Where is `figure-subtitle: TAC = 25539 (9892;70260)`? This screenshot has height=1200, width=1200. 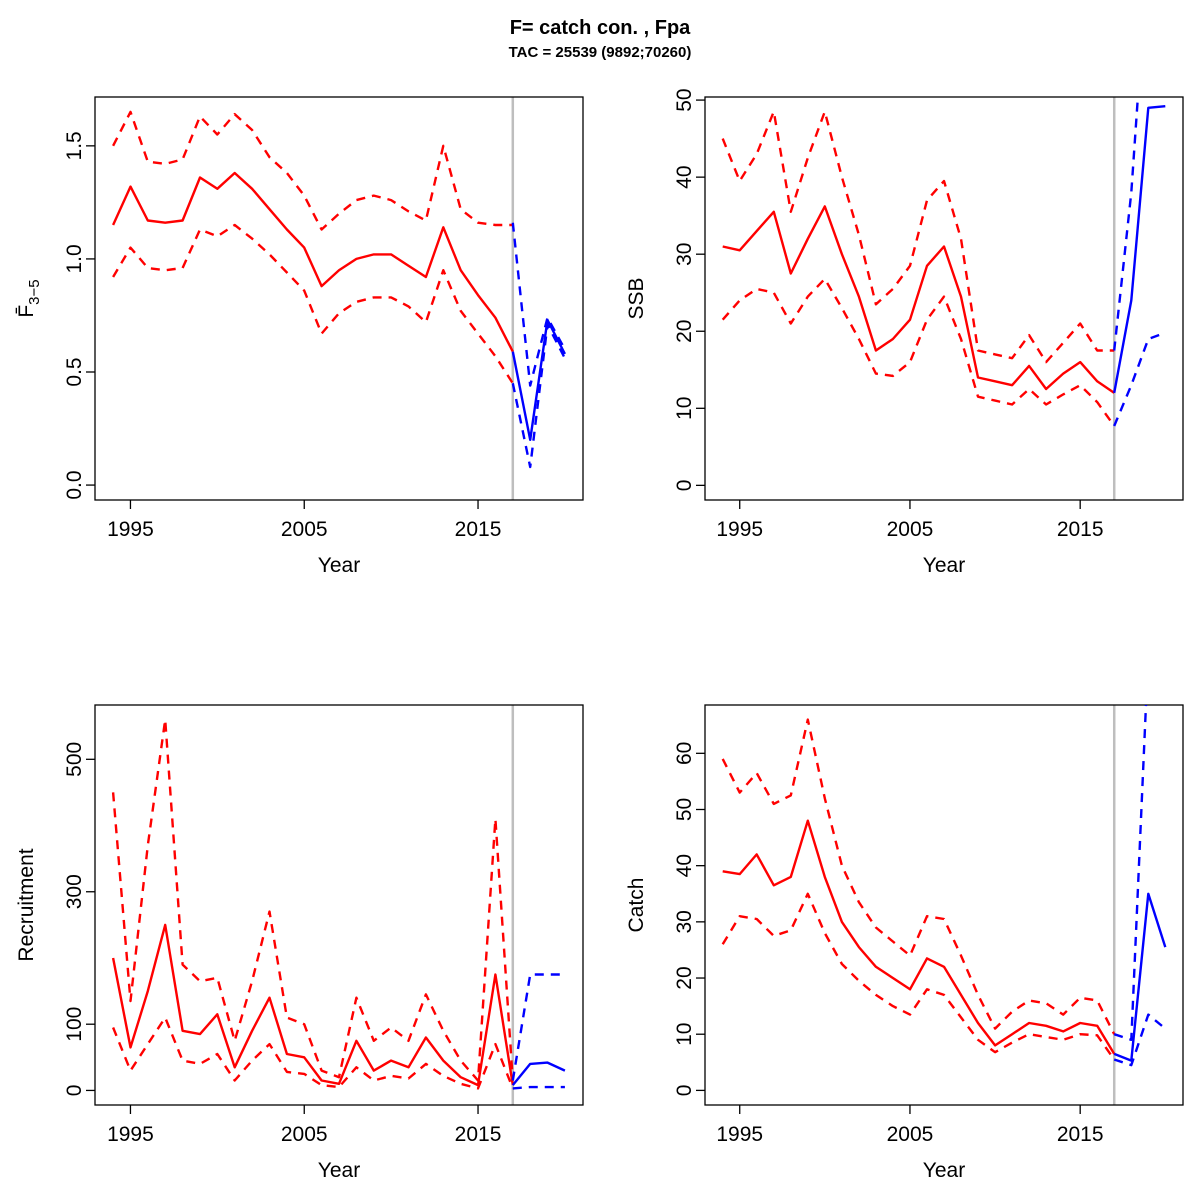 figure-subtitle: TAC = 25539 (9892;70260) is located at coordinates (600, 52).